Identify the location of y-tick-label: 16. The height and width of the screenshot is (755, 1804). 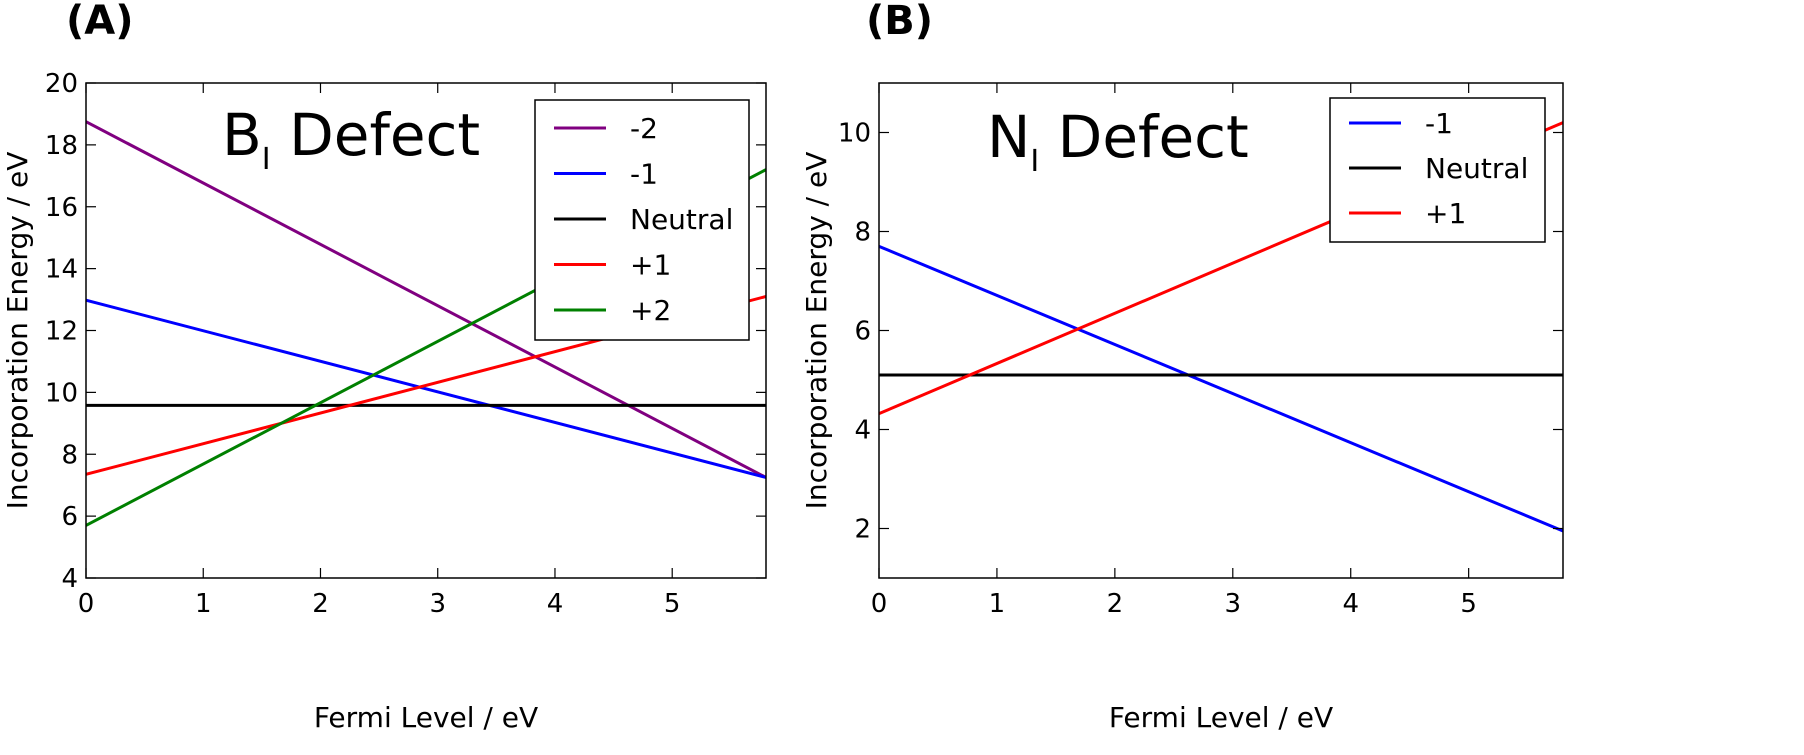
(61, 208).